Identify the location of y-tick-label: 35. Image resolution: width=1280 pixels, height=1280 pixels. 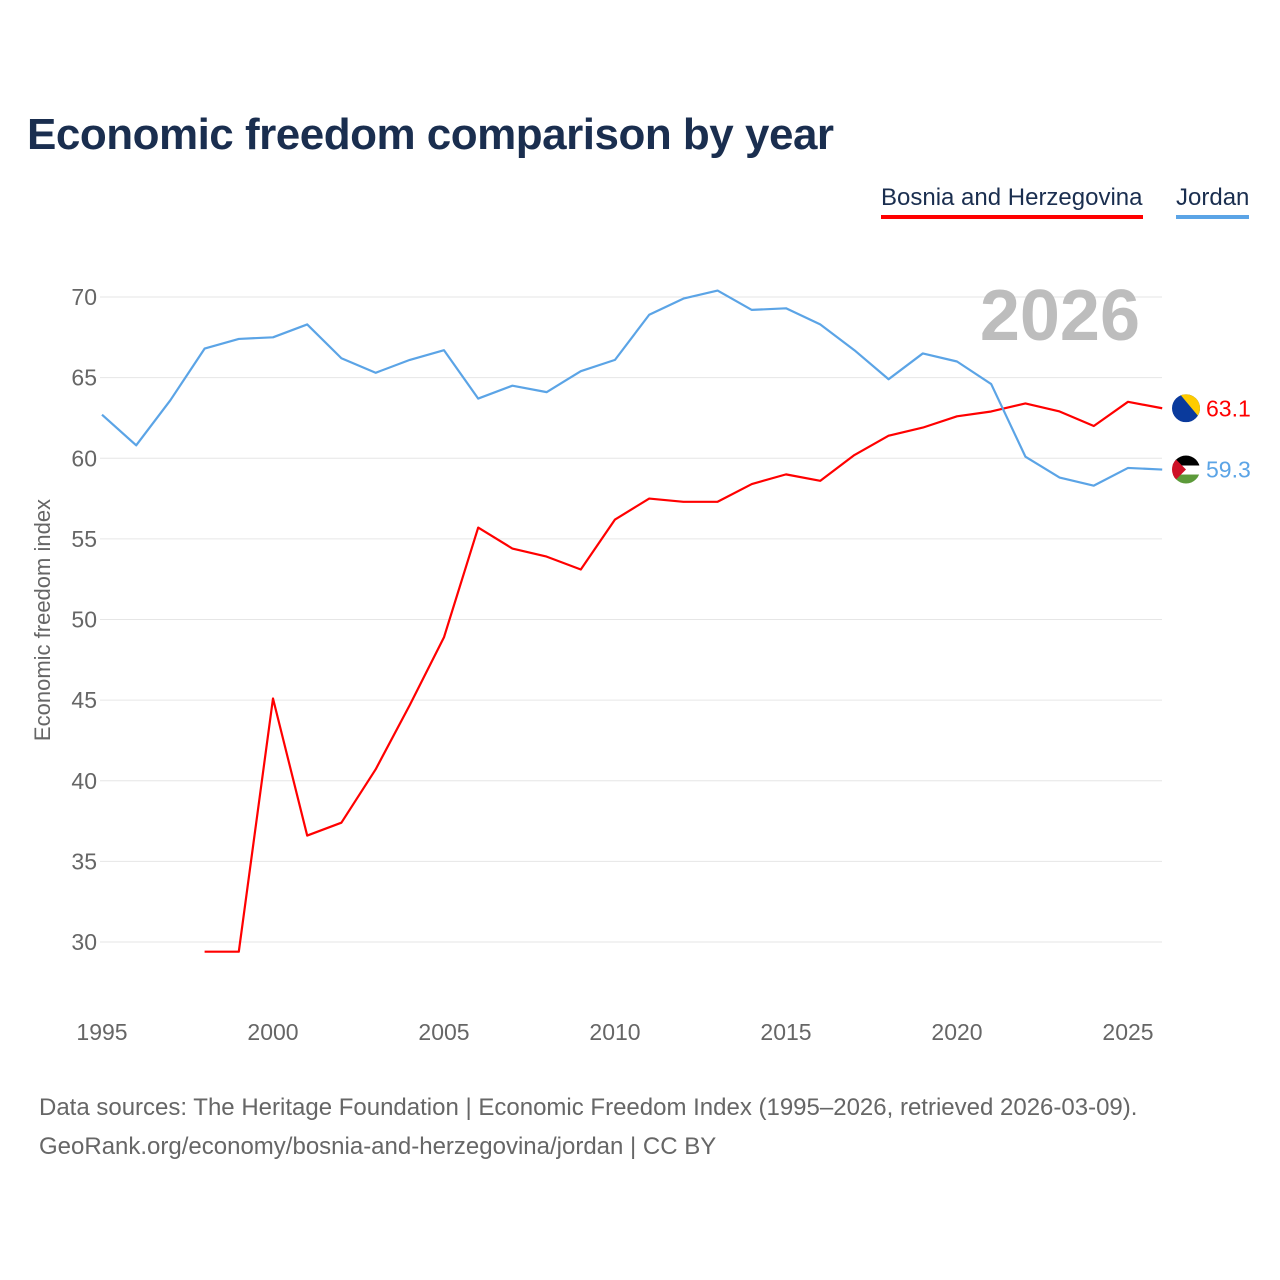
(84, 861).